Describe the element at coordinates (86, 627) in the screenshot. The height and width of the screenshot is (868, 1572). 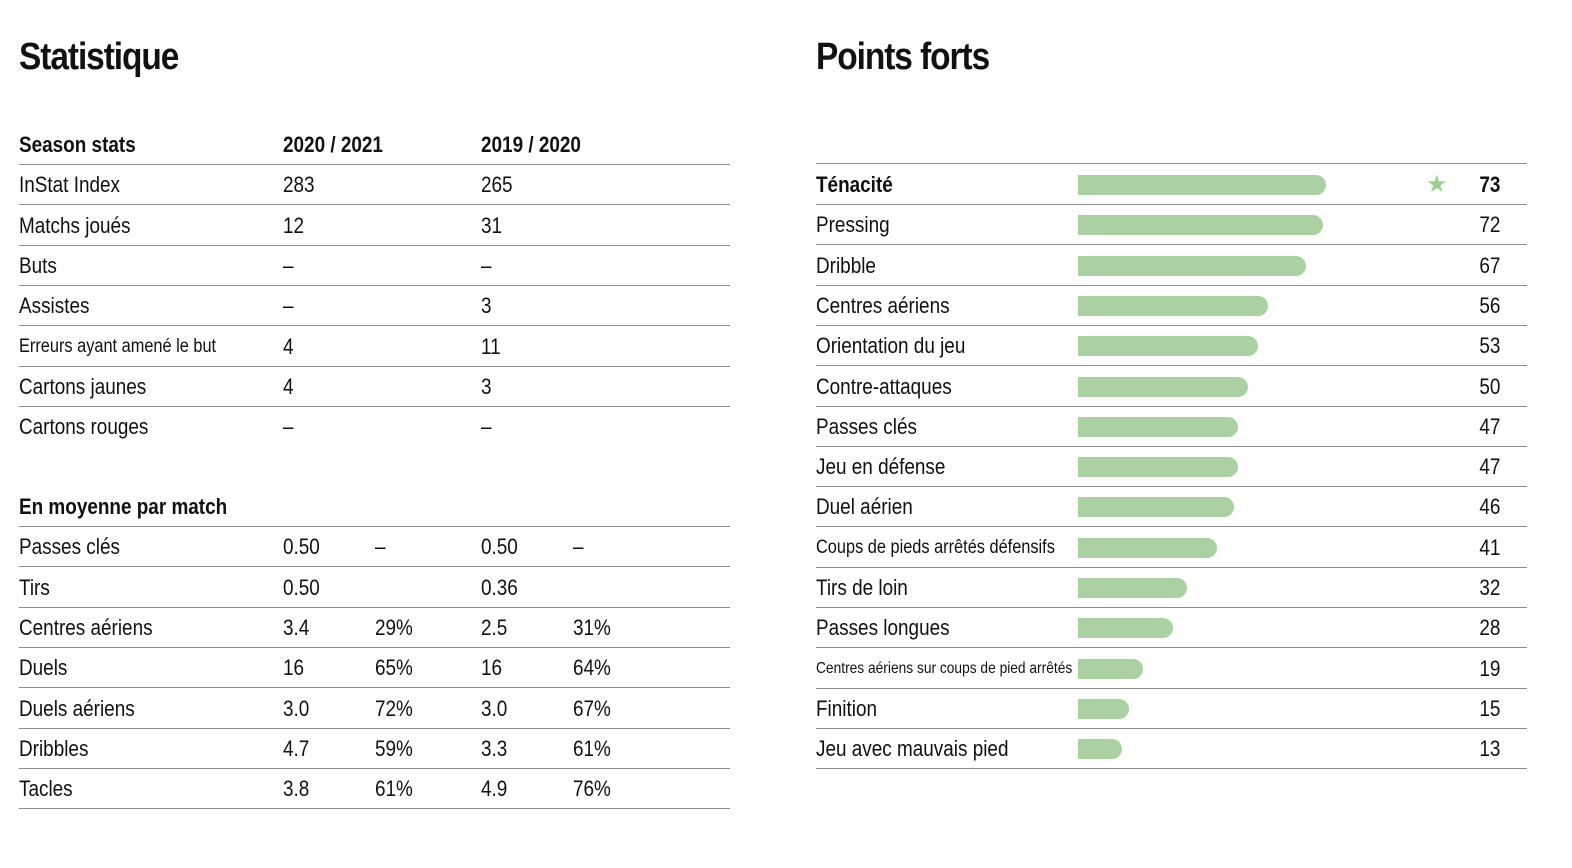
I see `average-row-label: Centres aériens` at that location.